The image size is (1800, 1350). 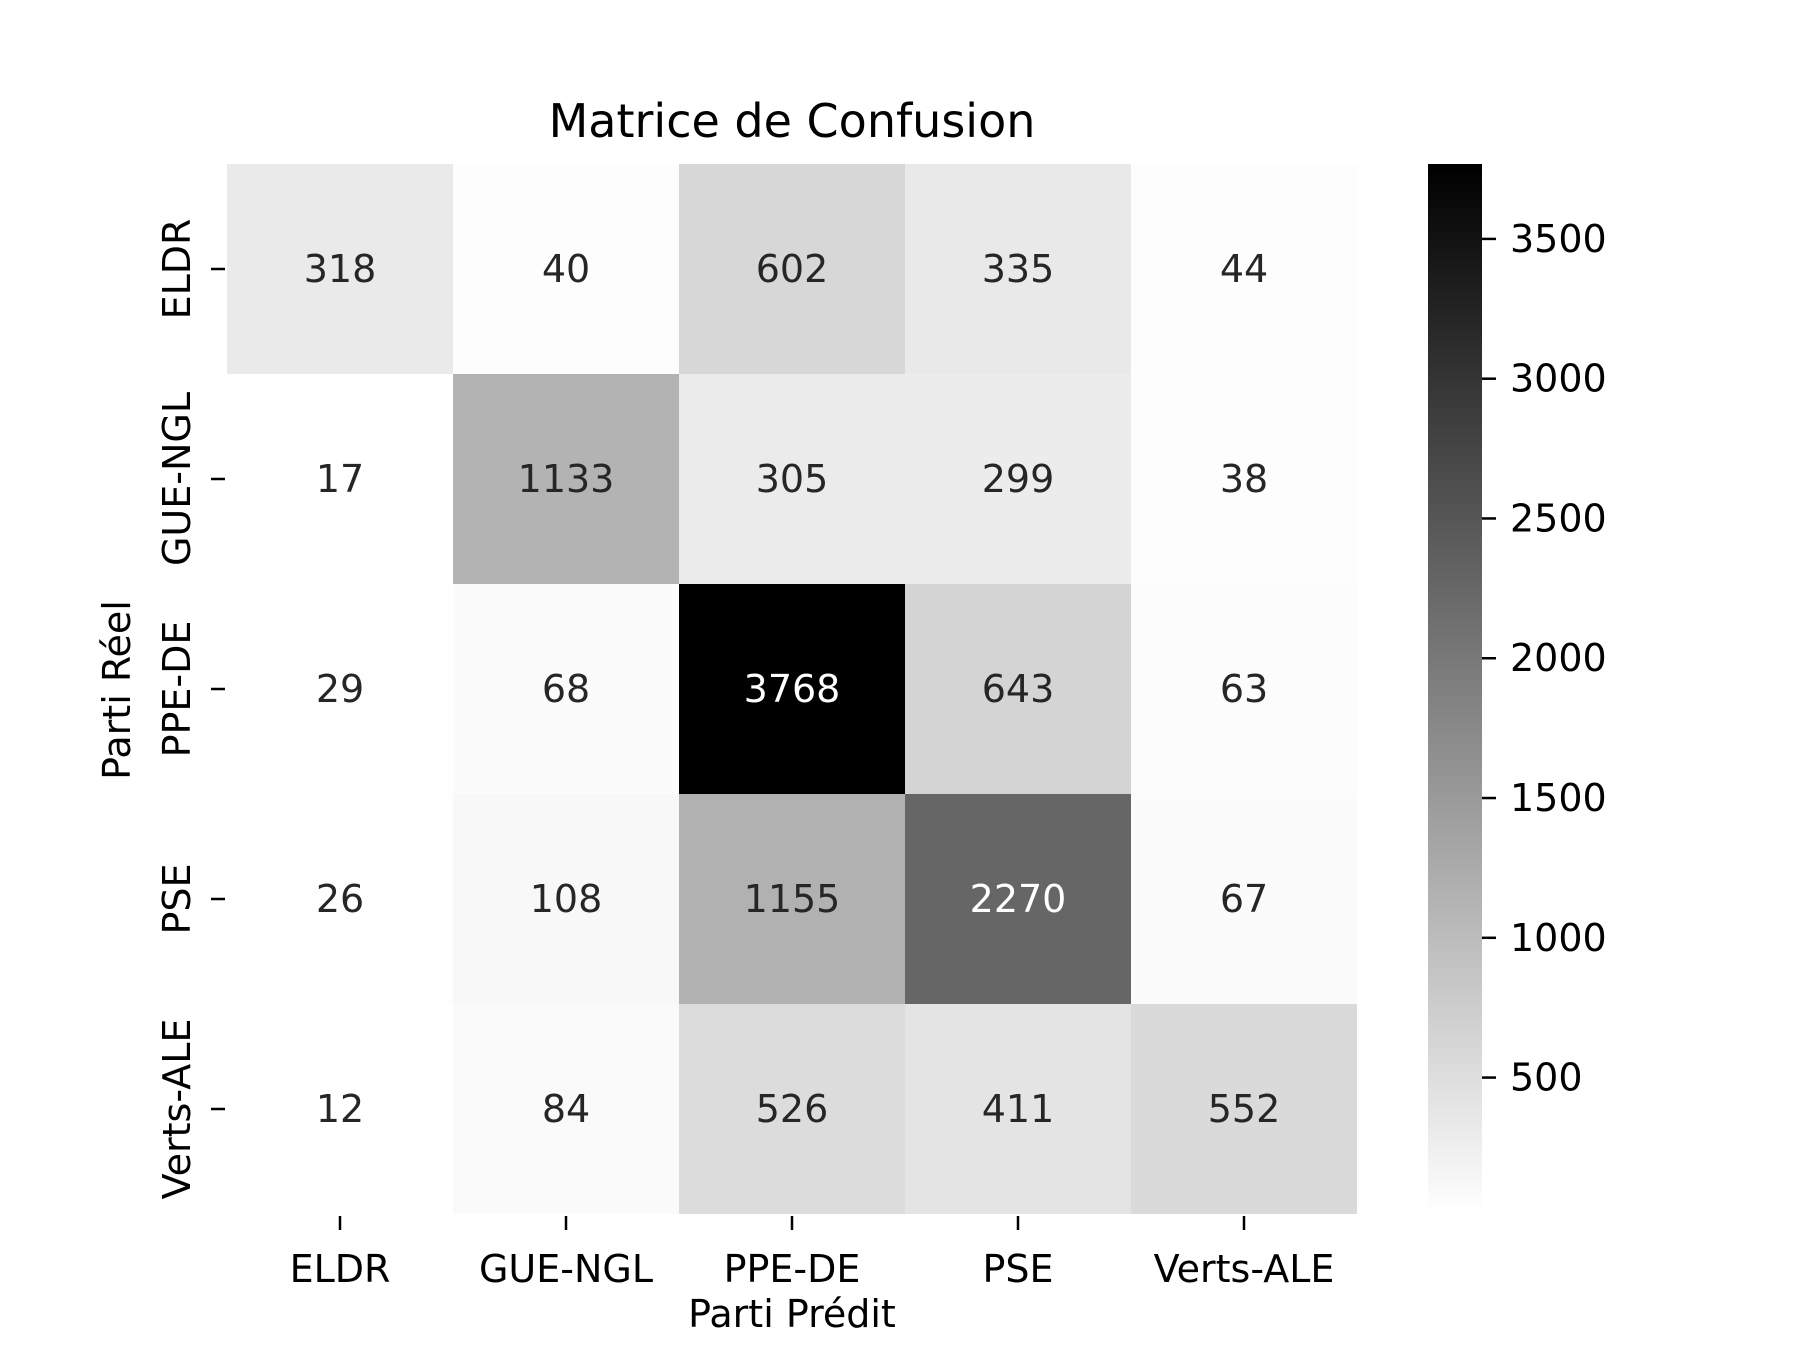 What do you see at coordinates (177, 1109) in the screenshot?
I see `y-tick-label: Verts-ALE` at bounding box center [177, 1109].